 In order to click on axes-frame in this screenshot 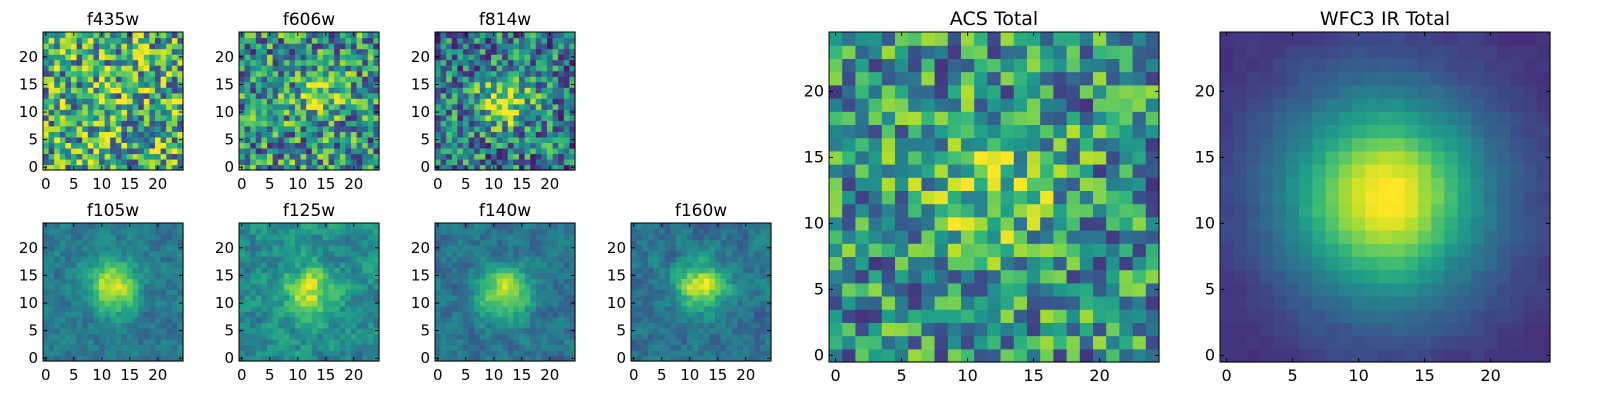, I will do `click(113, 292)`.